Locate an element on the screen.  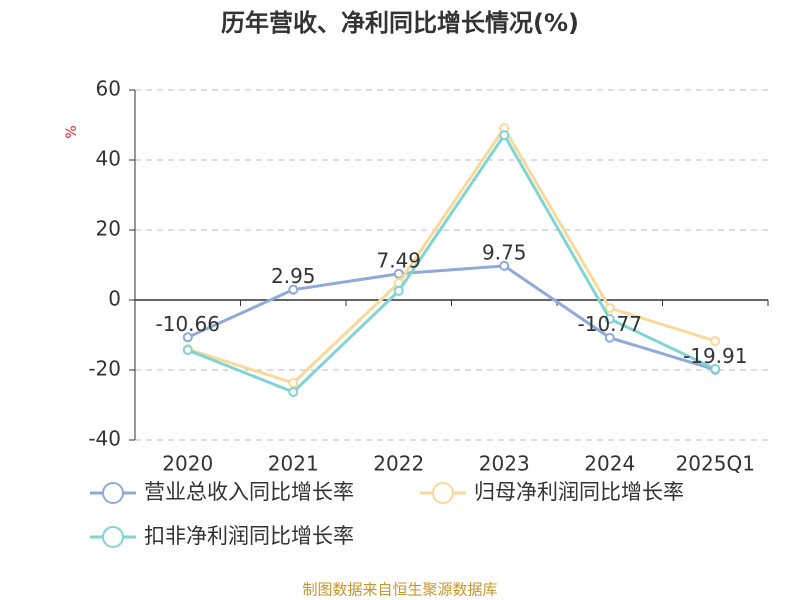
y-tick-label: 60 is located at coordinates (108, 89).